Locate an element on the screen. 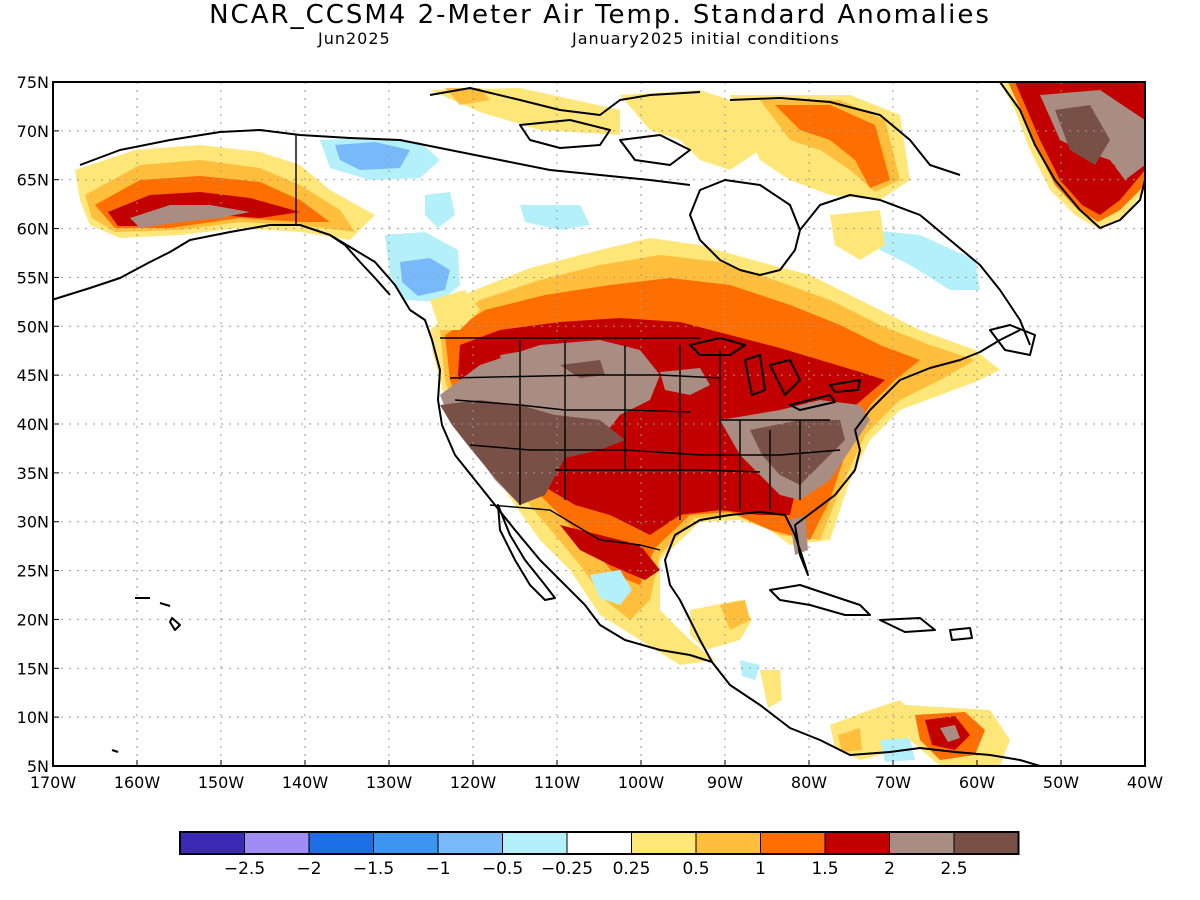 The image size is (1200, 900). lat-tick-label: 55N is located at coordinates (33, 277).